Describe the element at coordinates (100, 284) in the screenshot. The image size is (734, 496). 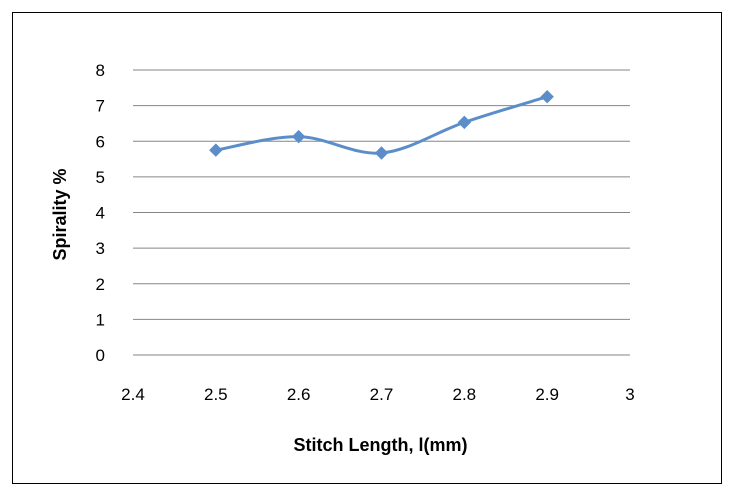
I see `y-tick-label: 2` at that location.